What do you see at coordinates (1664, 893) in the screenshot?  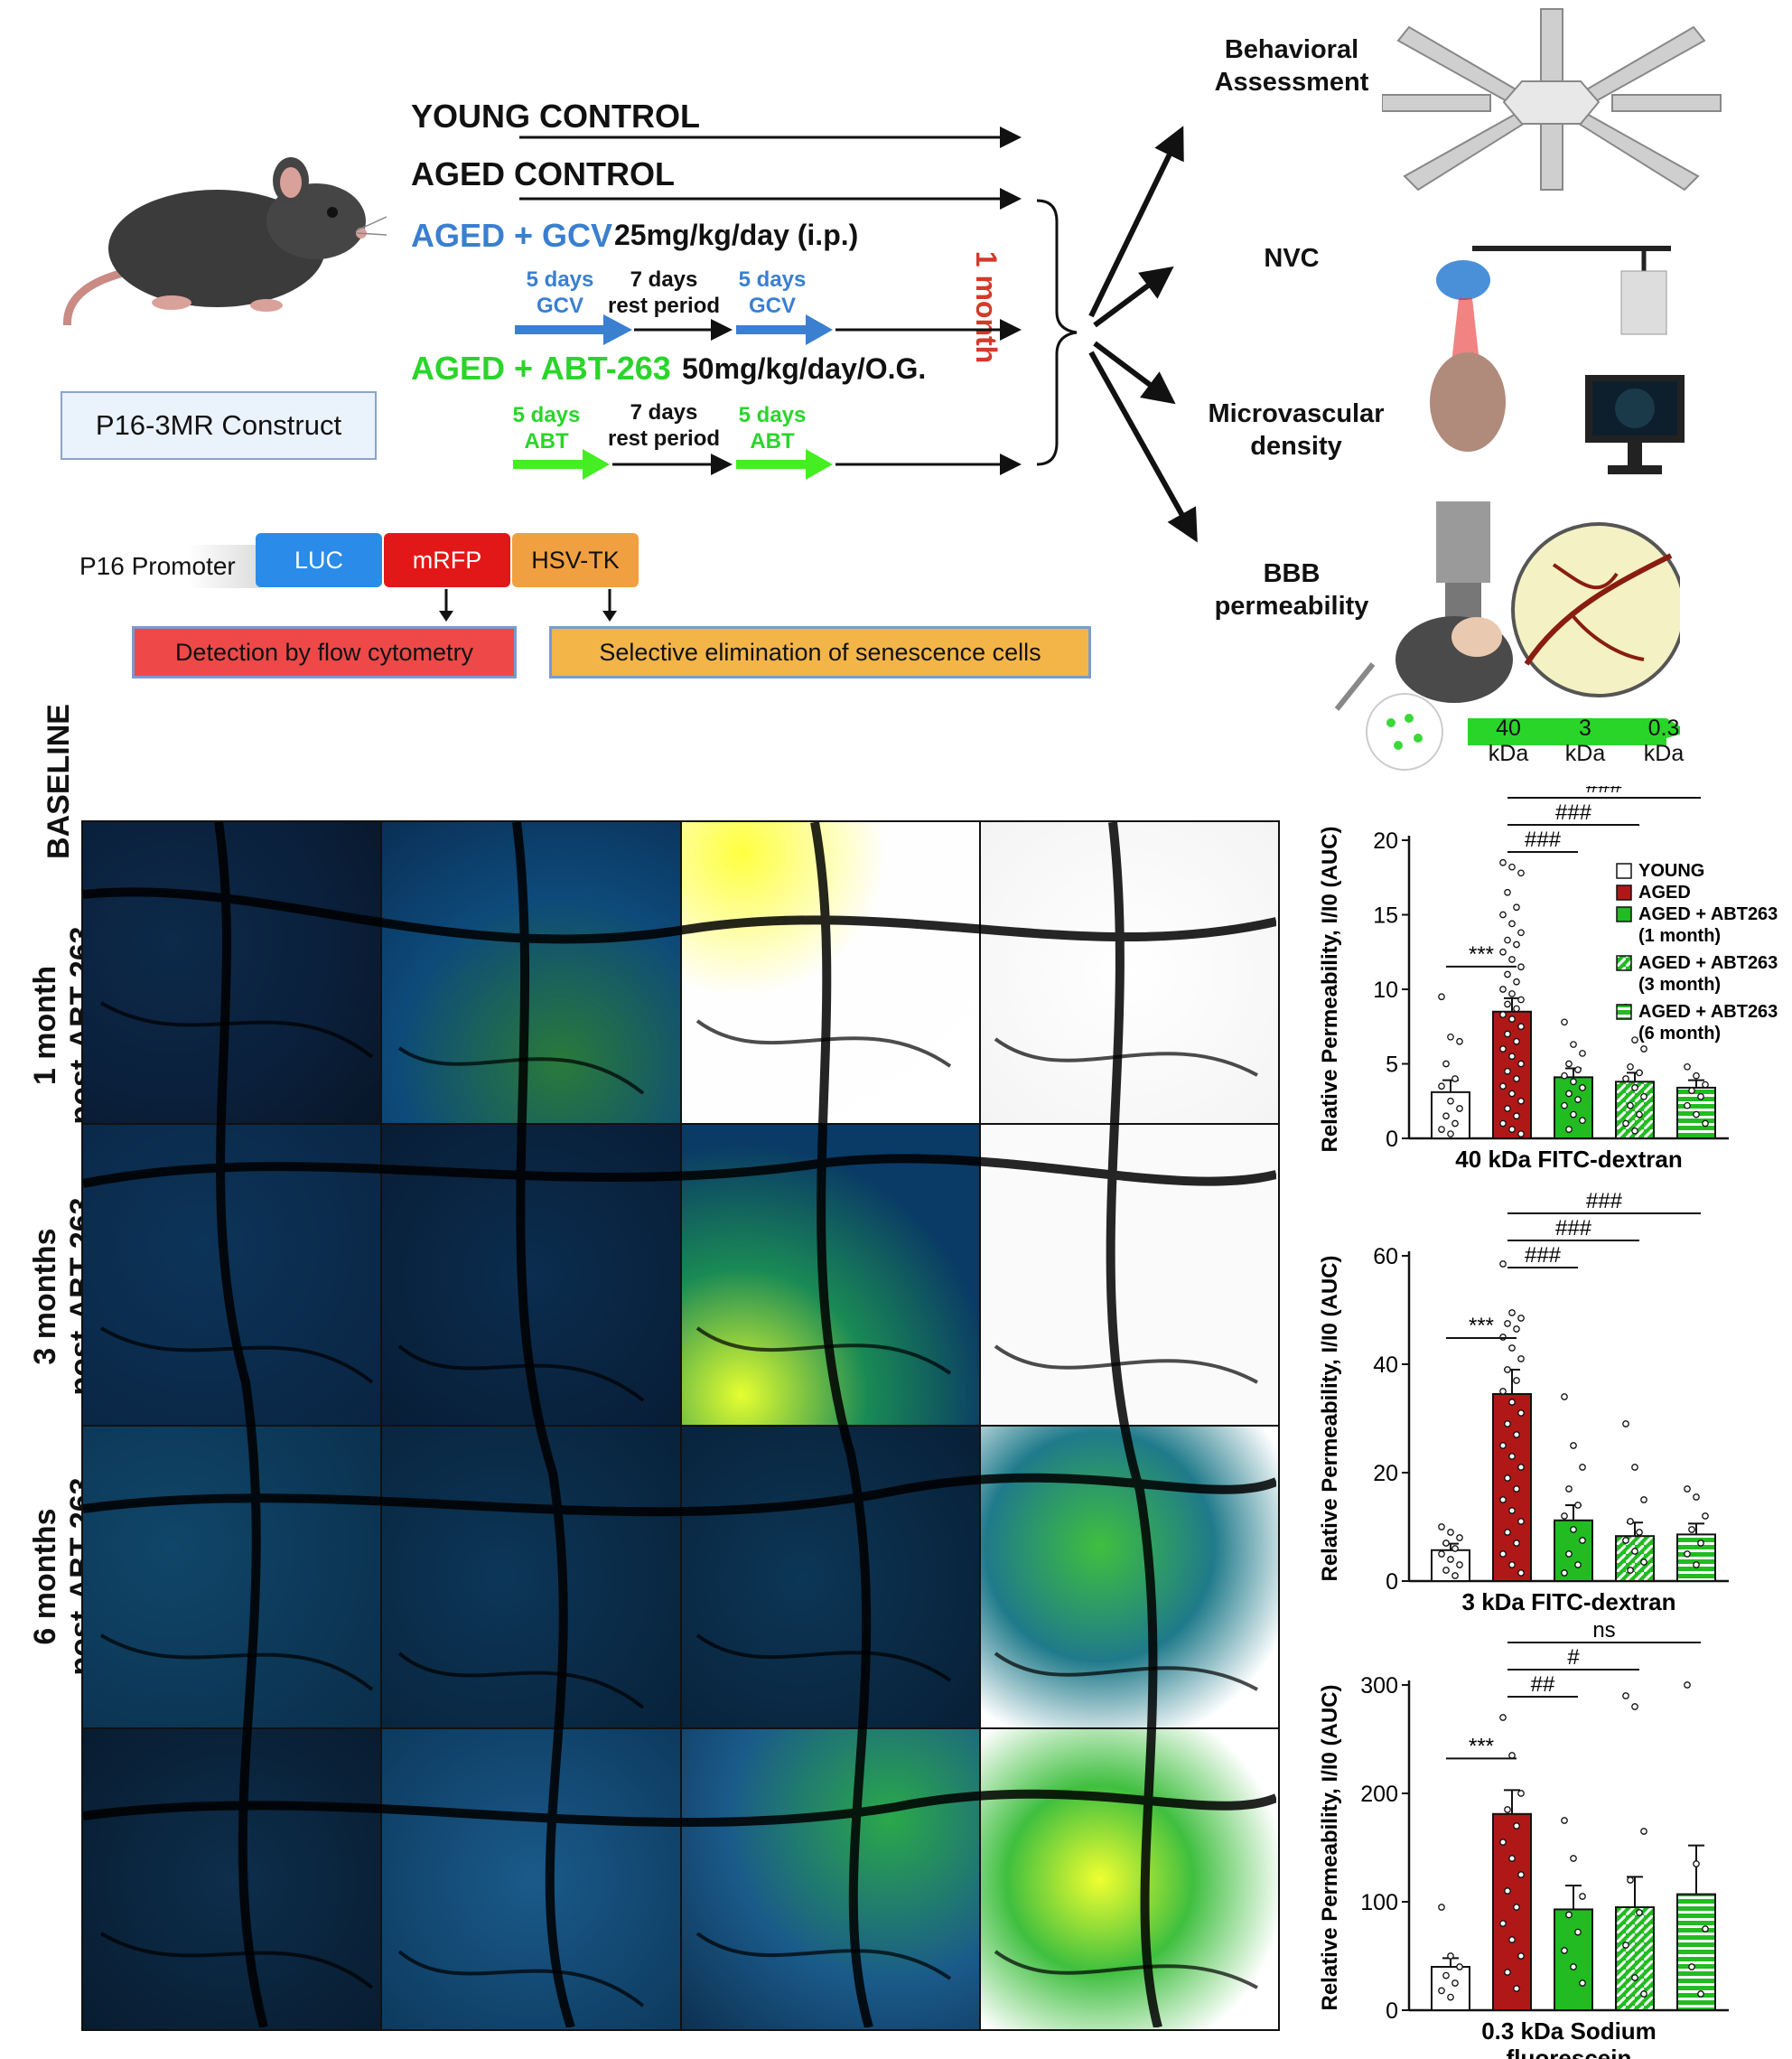 I see `legend-label-1: AGED` at bounding box center [1664, 893].